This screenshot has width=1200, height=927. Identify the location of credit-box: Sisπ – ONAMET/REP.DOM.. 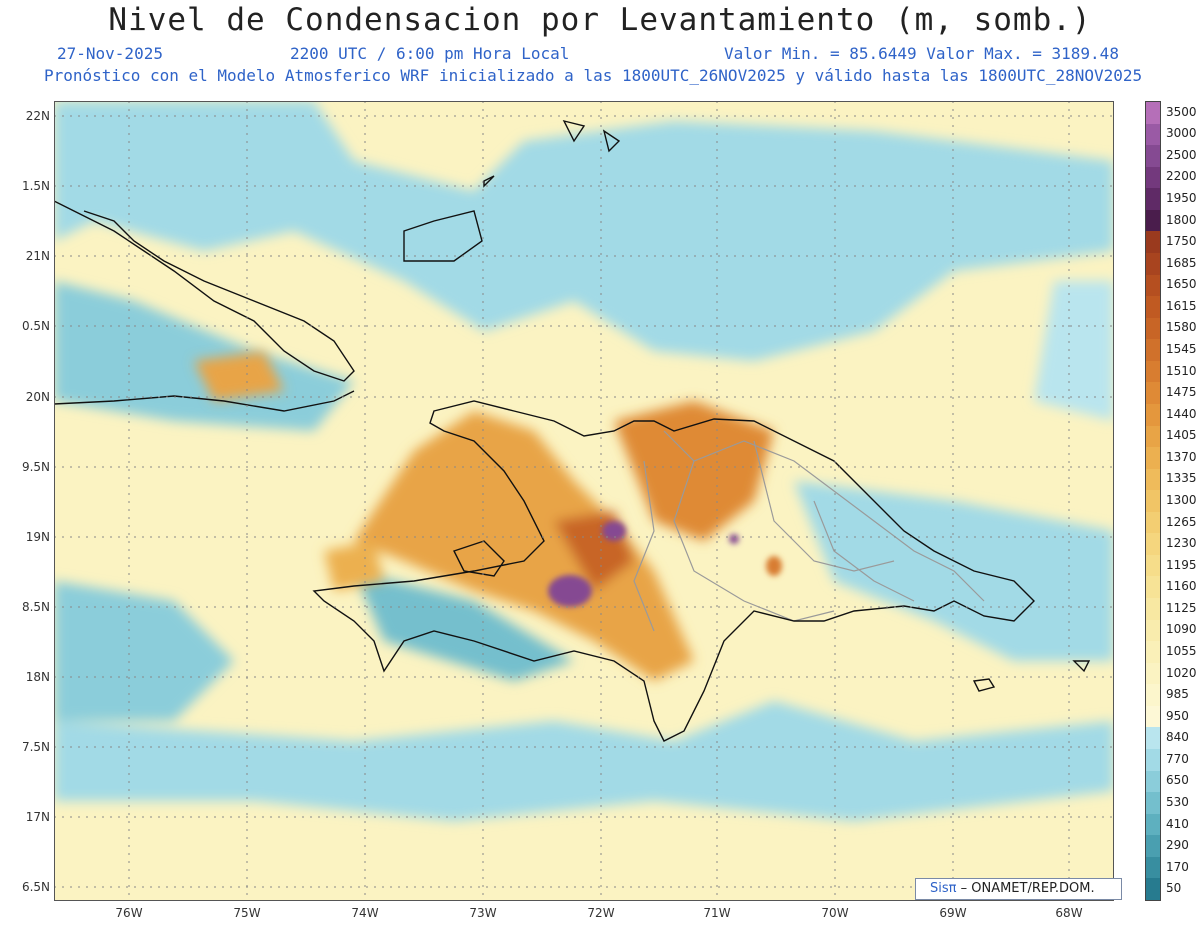
(1018, 889).